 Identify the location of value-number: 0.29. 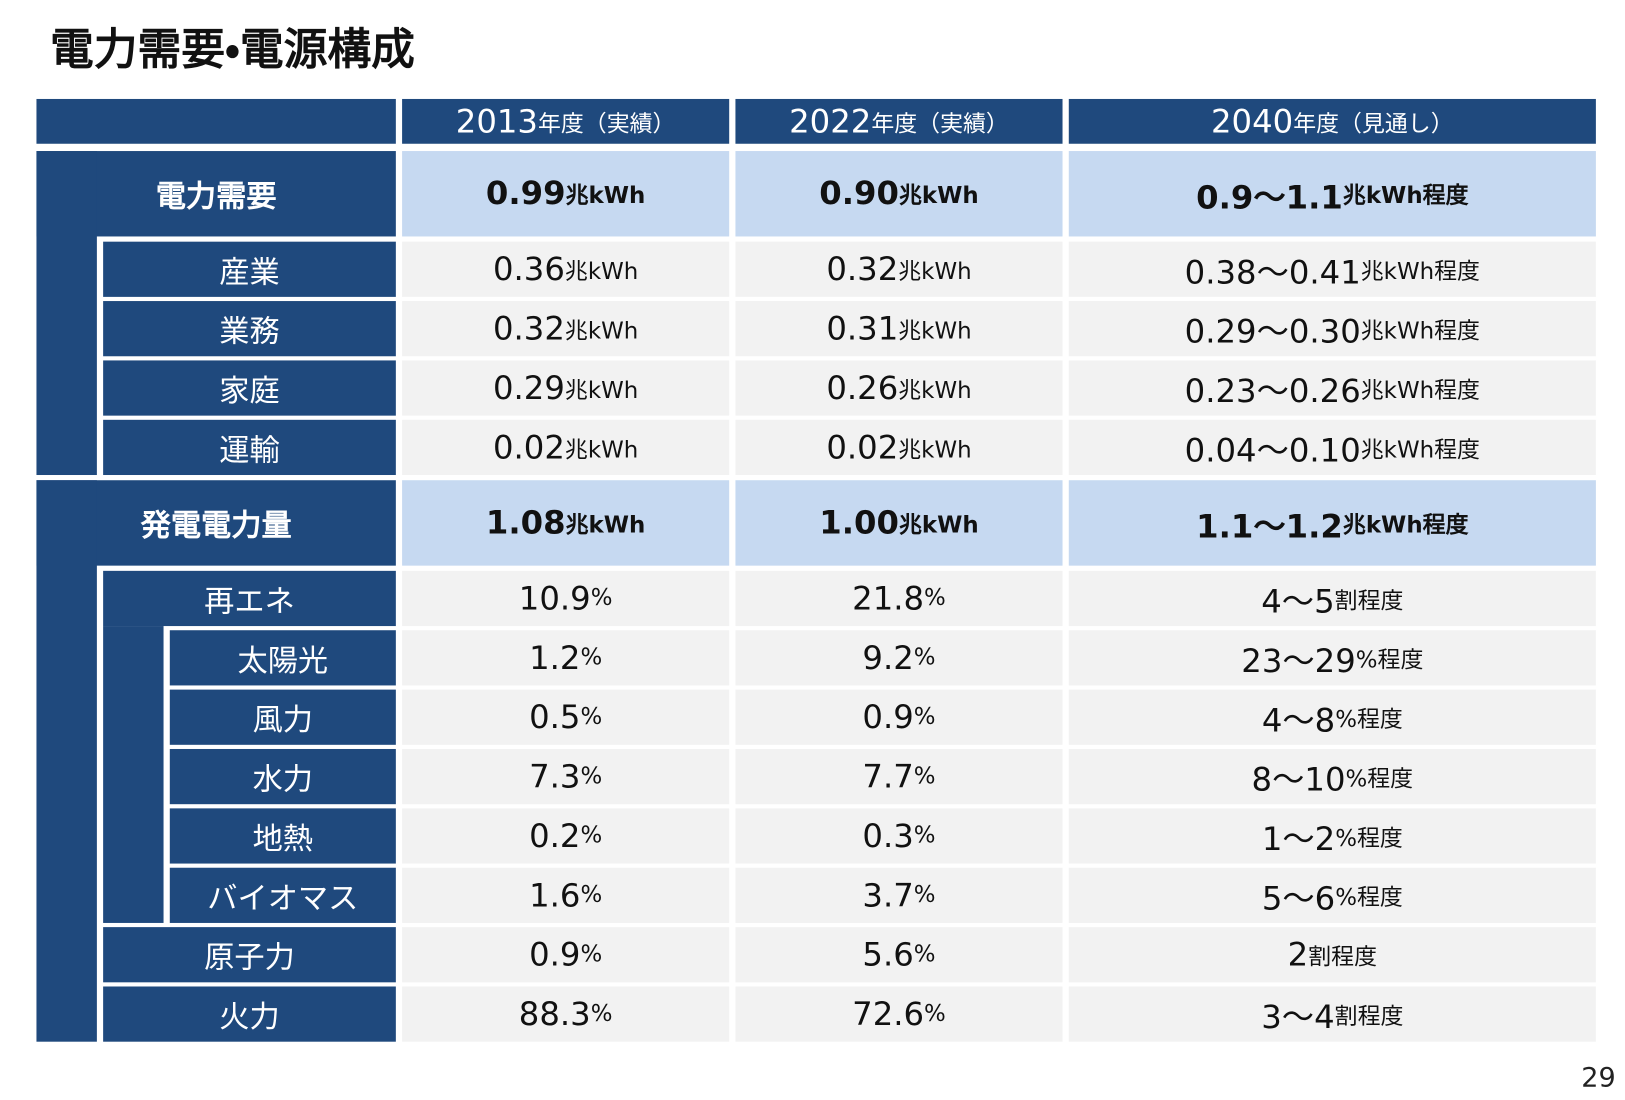
(529, 388).